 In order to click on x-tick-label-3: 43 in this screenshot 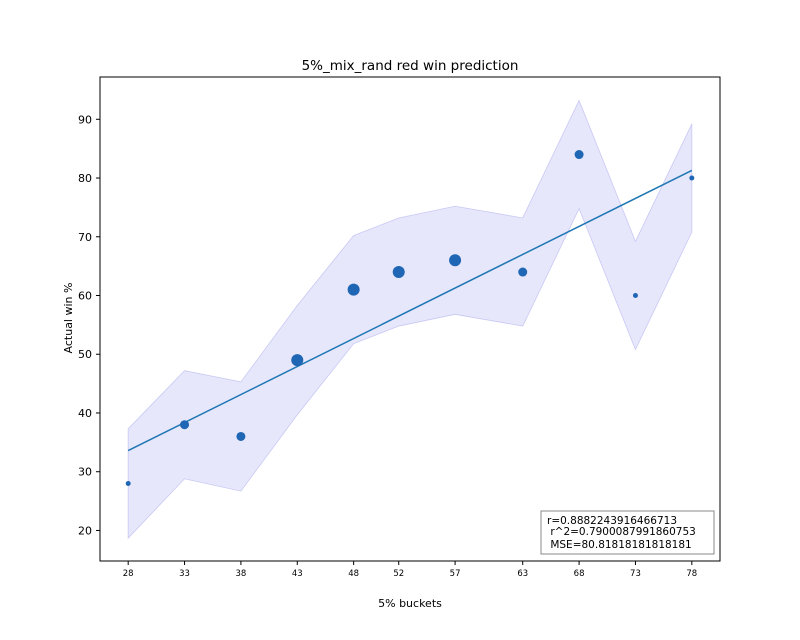, I will do `click(297, 574)`.